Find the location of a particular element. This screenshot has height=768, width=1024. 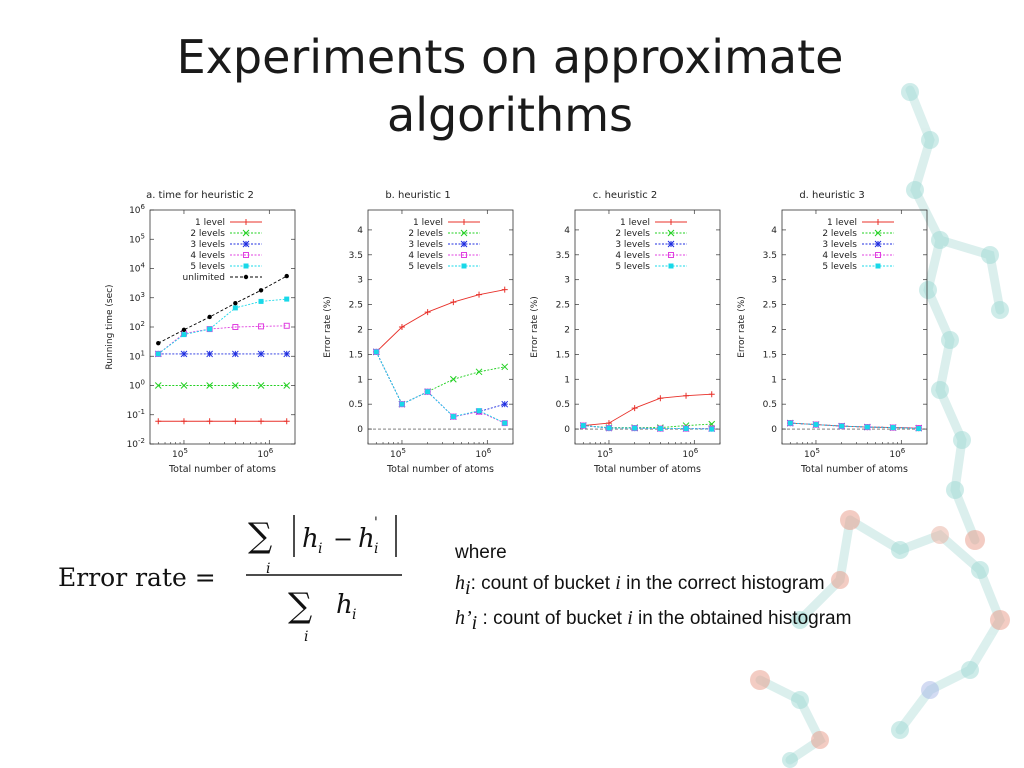

y-tick-label: 10¹ is located at coordinates (137, 355).